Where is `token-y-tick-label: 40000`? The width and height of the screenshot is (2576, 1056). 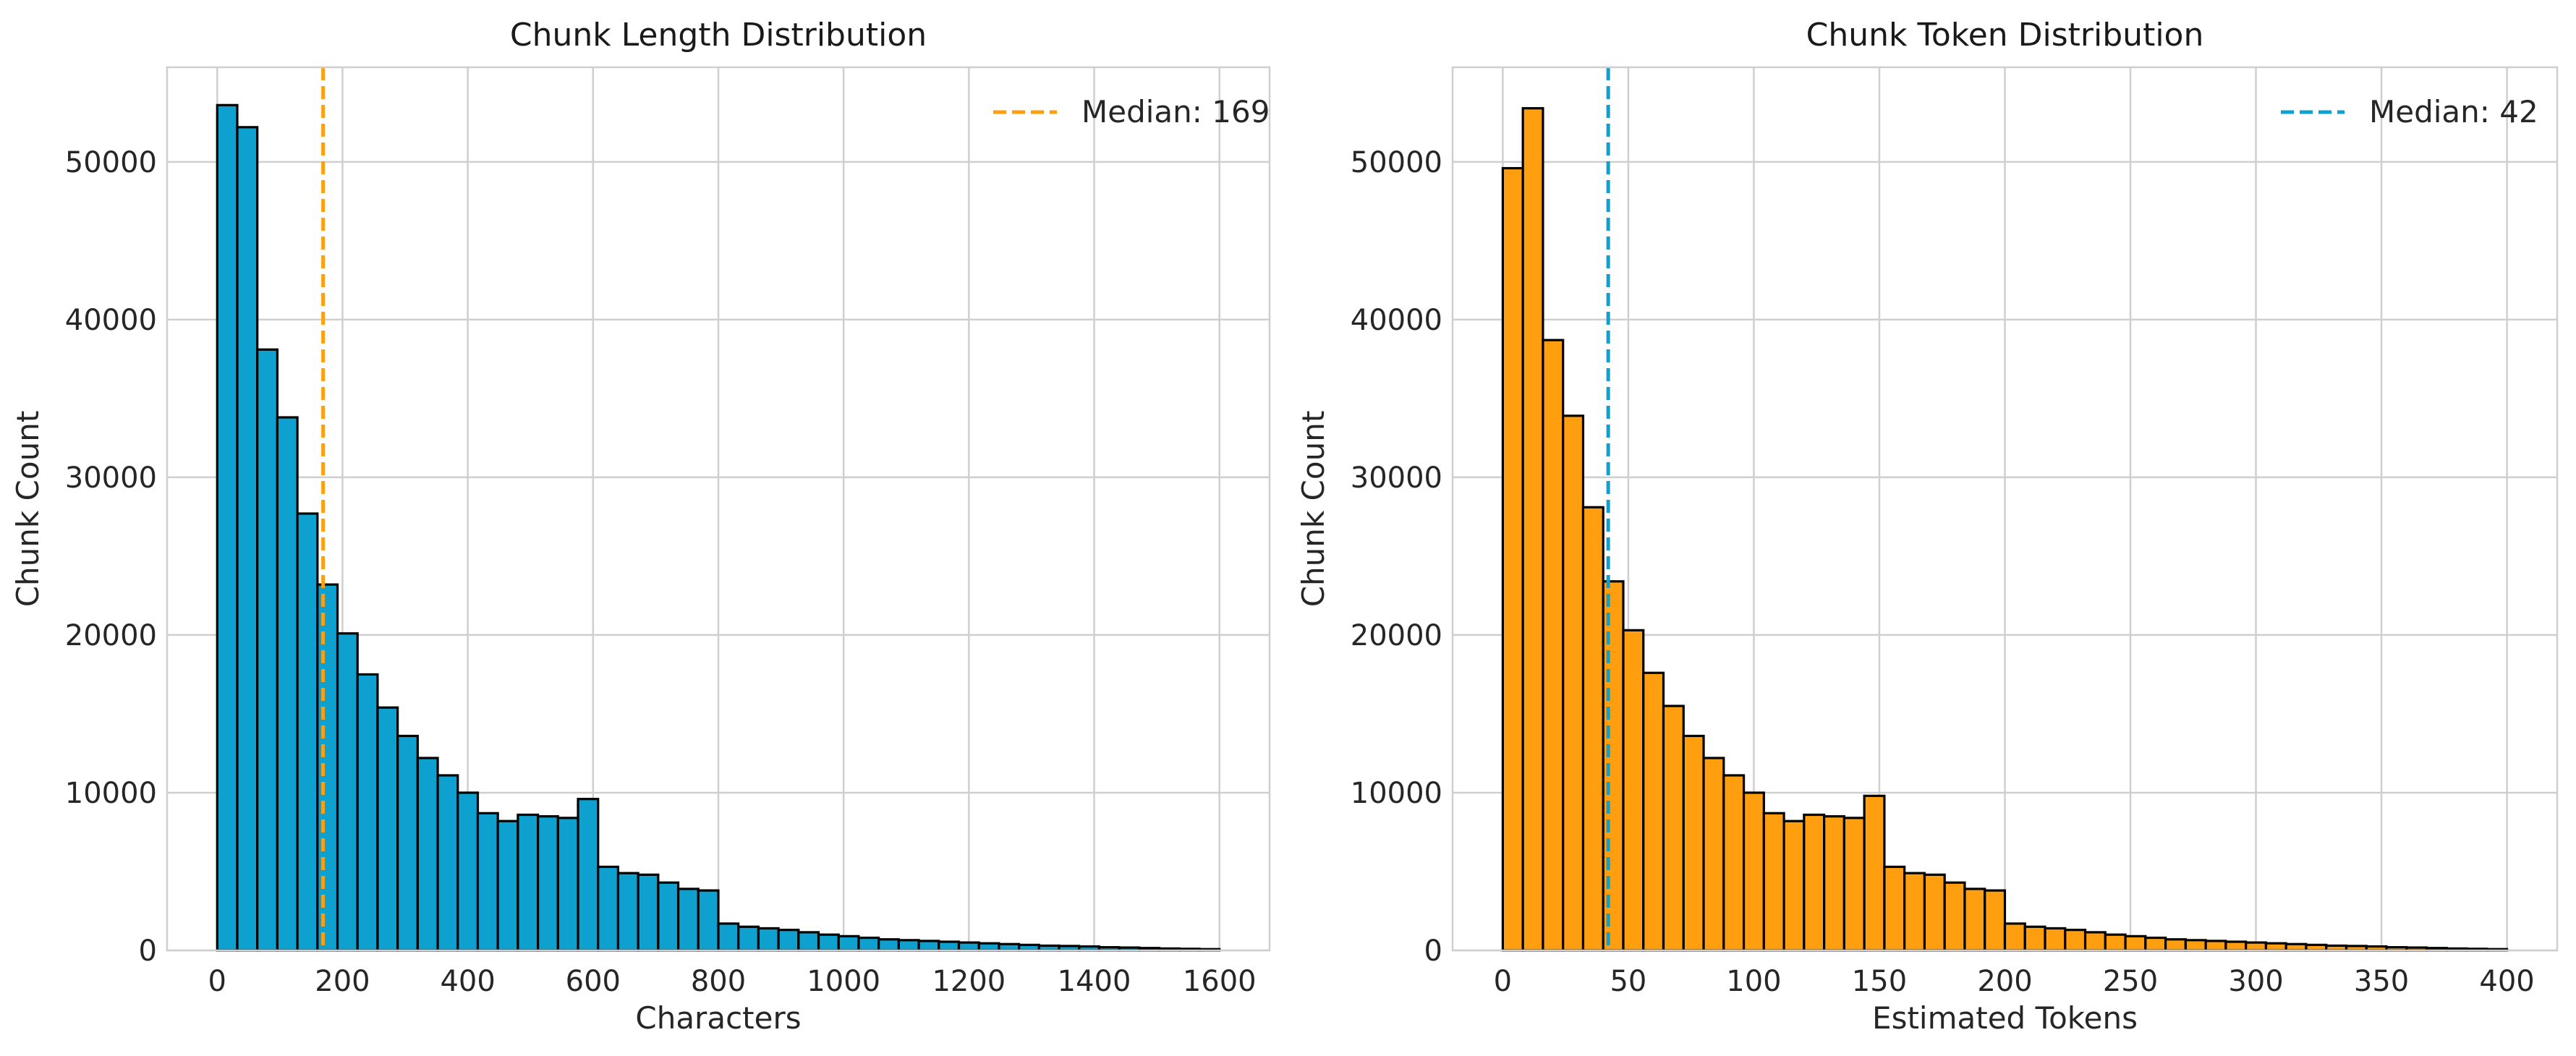 token-y-tick-label: 40000 is located at coordinates (1396, 320).